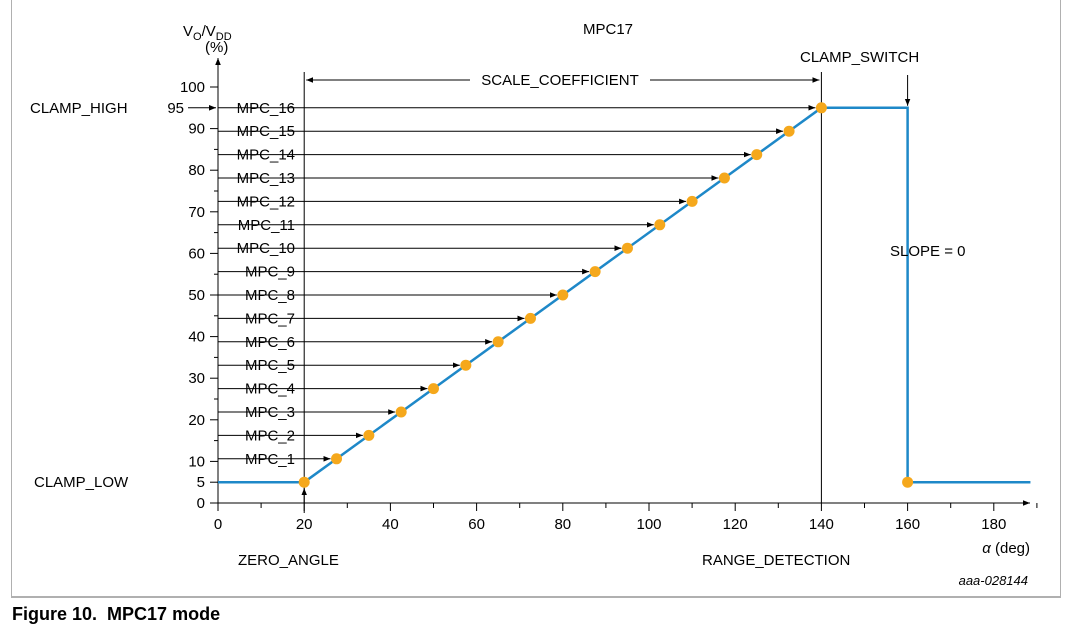 The image size is (1065, 641). What do you see at coordinates (196, 337) in the screenshot?
I see `y-tick-label: 40` at bounding box center [196, 337].